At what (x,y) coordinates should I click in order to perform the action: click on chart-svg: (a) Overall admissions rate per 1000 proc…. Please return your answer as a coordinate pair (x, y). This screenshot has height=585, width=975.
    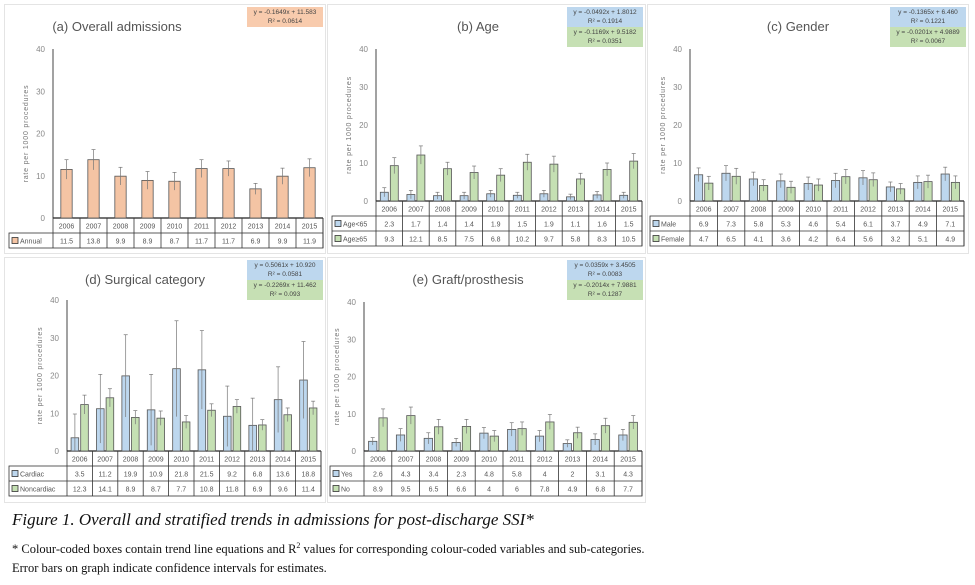
    Looking at the image, I should click on (166, 134).